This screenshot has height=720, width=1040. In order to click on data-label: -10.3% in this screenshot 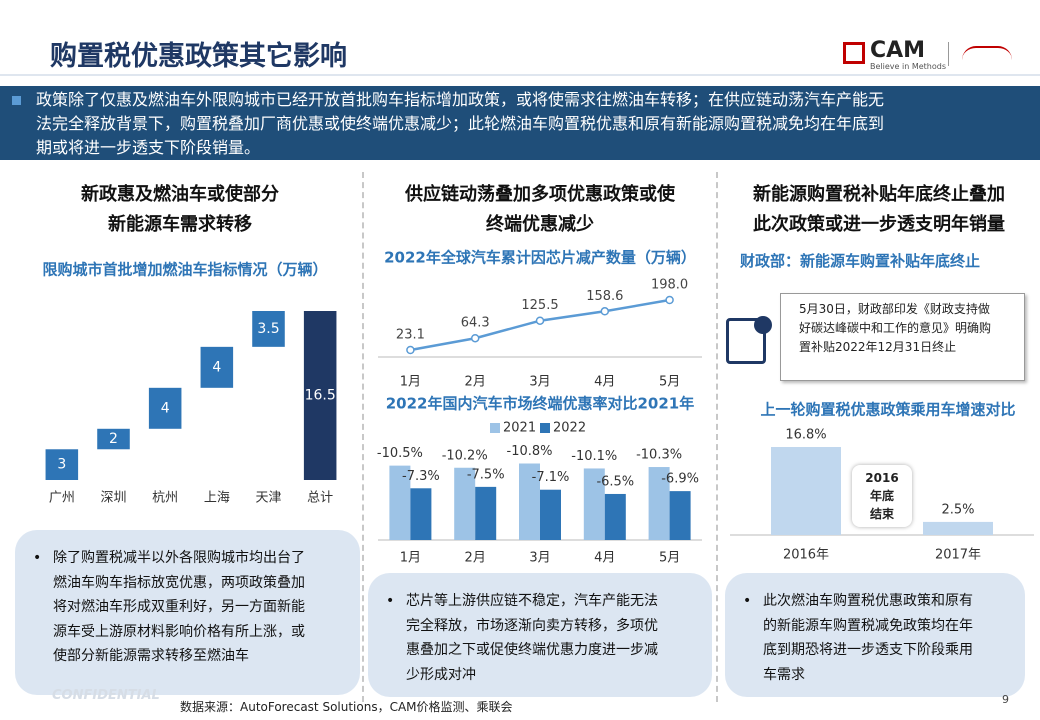, I will do `click(659, 455)`.